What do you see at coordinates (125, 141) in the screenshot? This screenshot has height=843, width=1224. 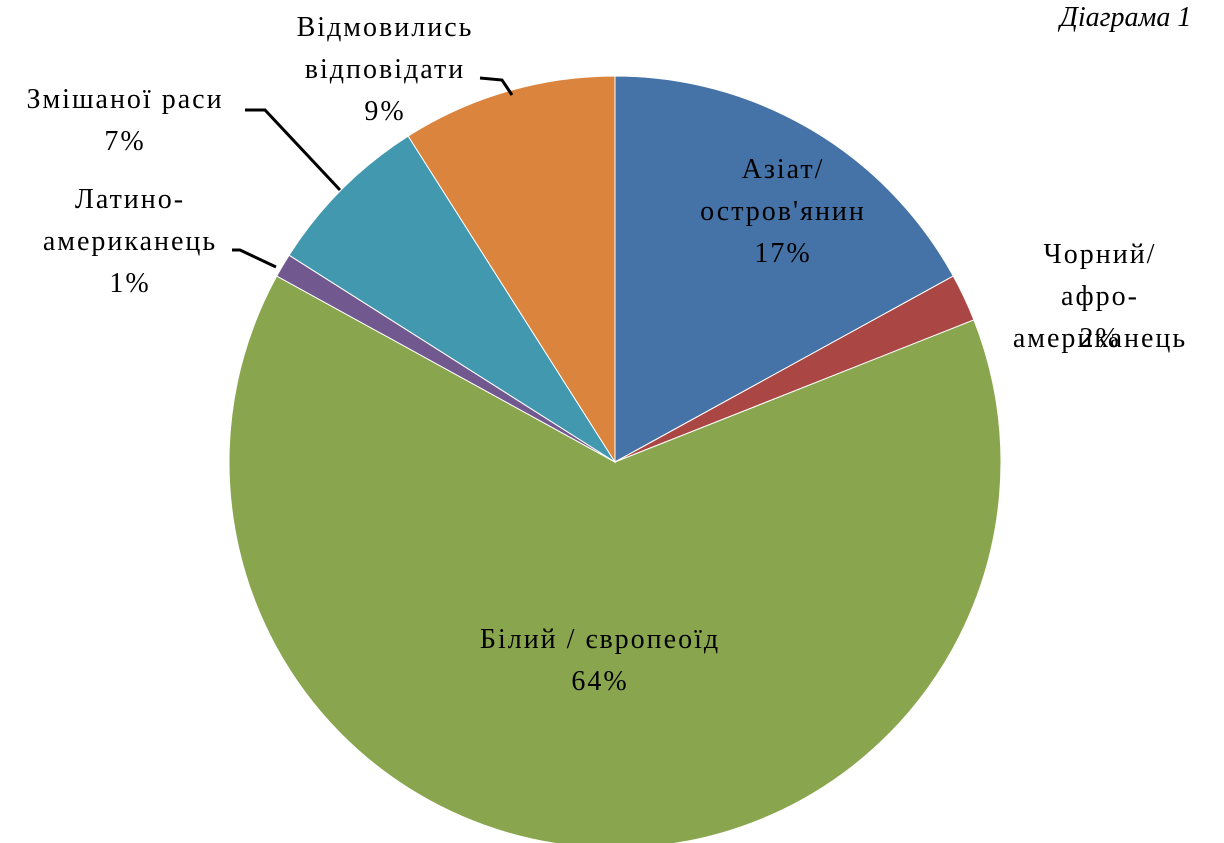 I see `value-label: 7%` at bounding box center [125, 141].